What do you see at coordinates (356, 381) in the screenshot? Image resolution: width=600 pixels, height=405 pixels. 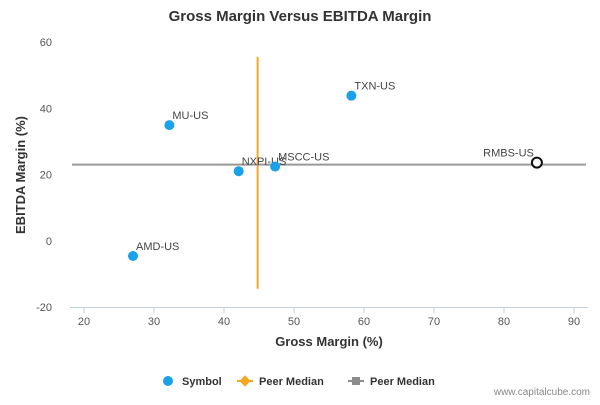 I see `legend-marker-square` at bounding box center [356, 381].